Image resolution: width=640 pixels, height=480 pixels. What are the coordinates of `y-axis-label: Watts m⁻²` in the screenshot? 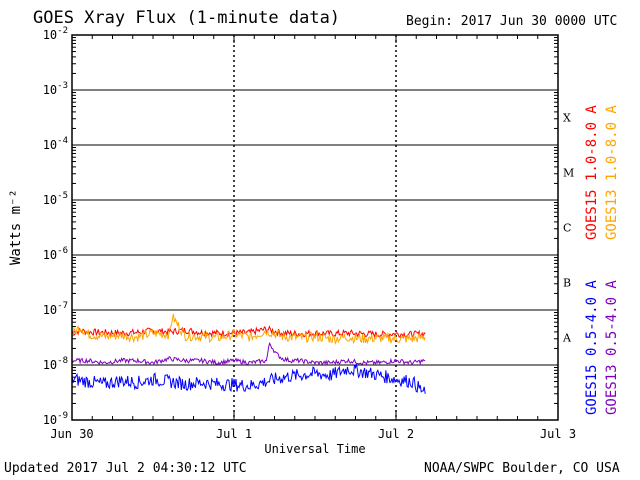 It's located at (16, 227).